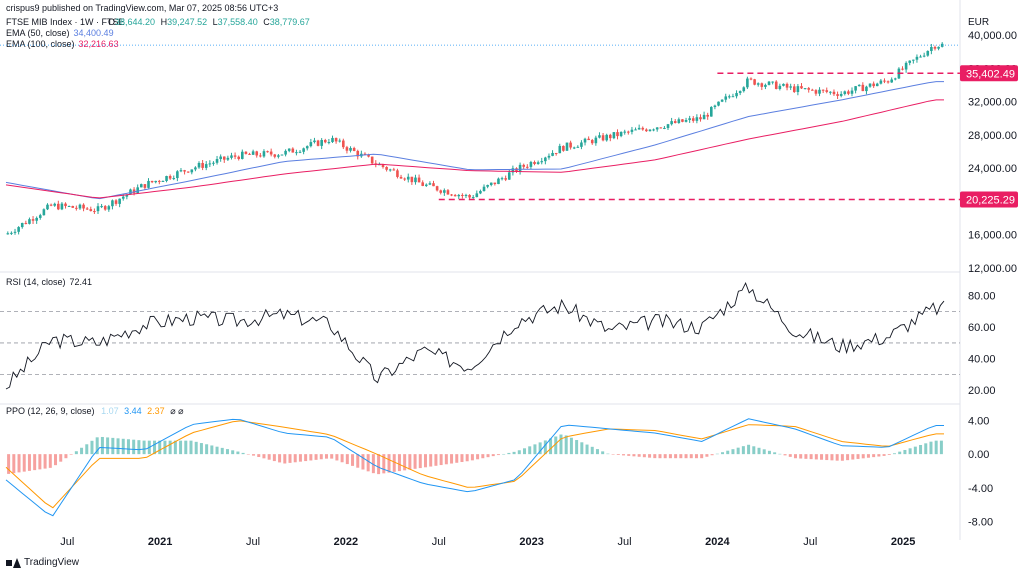 Image resolution: width=1024 pixels, height=571 pixels. Describe the element at coordinates (346, 542) in the screenshot. I see `time-tick-label: 2022` at that location.